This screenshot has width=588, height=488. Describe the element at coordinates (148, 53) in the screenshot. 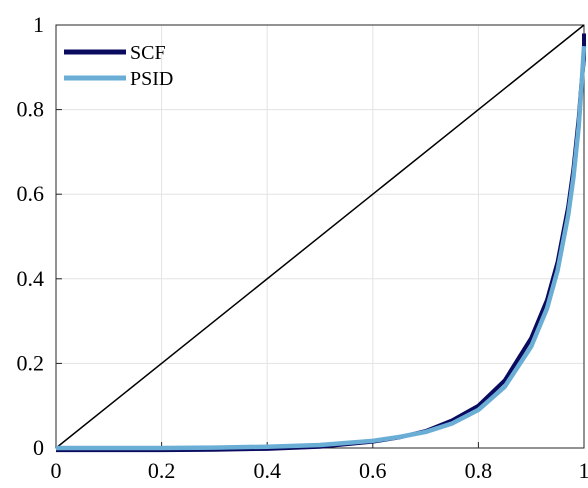

I see `legend-label-scf: SCF` at that location.